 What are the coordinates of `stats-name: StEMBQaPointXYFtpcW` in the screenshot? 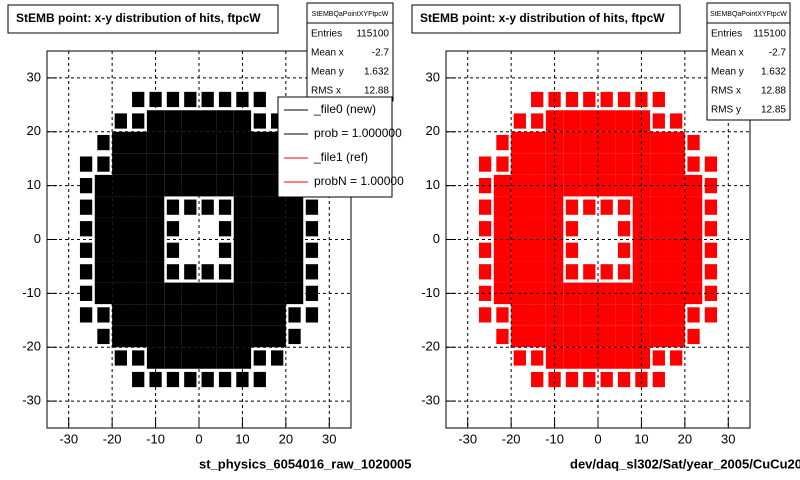 It's located at (748, 14).